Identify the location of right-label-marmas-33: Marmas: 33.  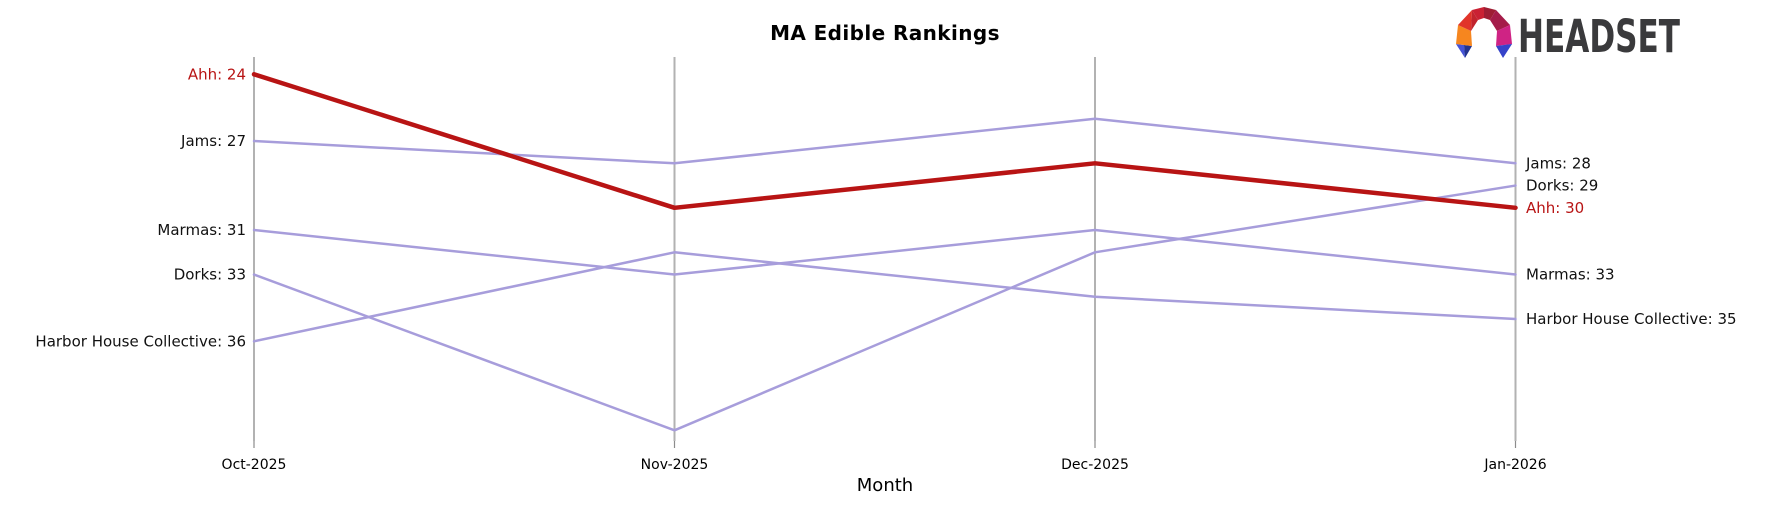
(1570, 275).